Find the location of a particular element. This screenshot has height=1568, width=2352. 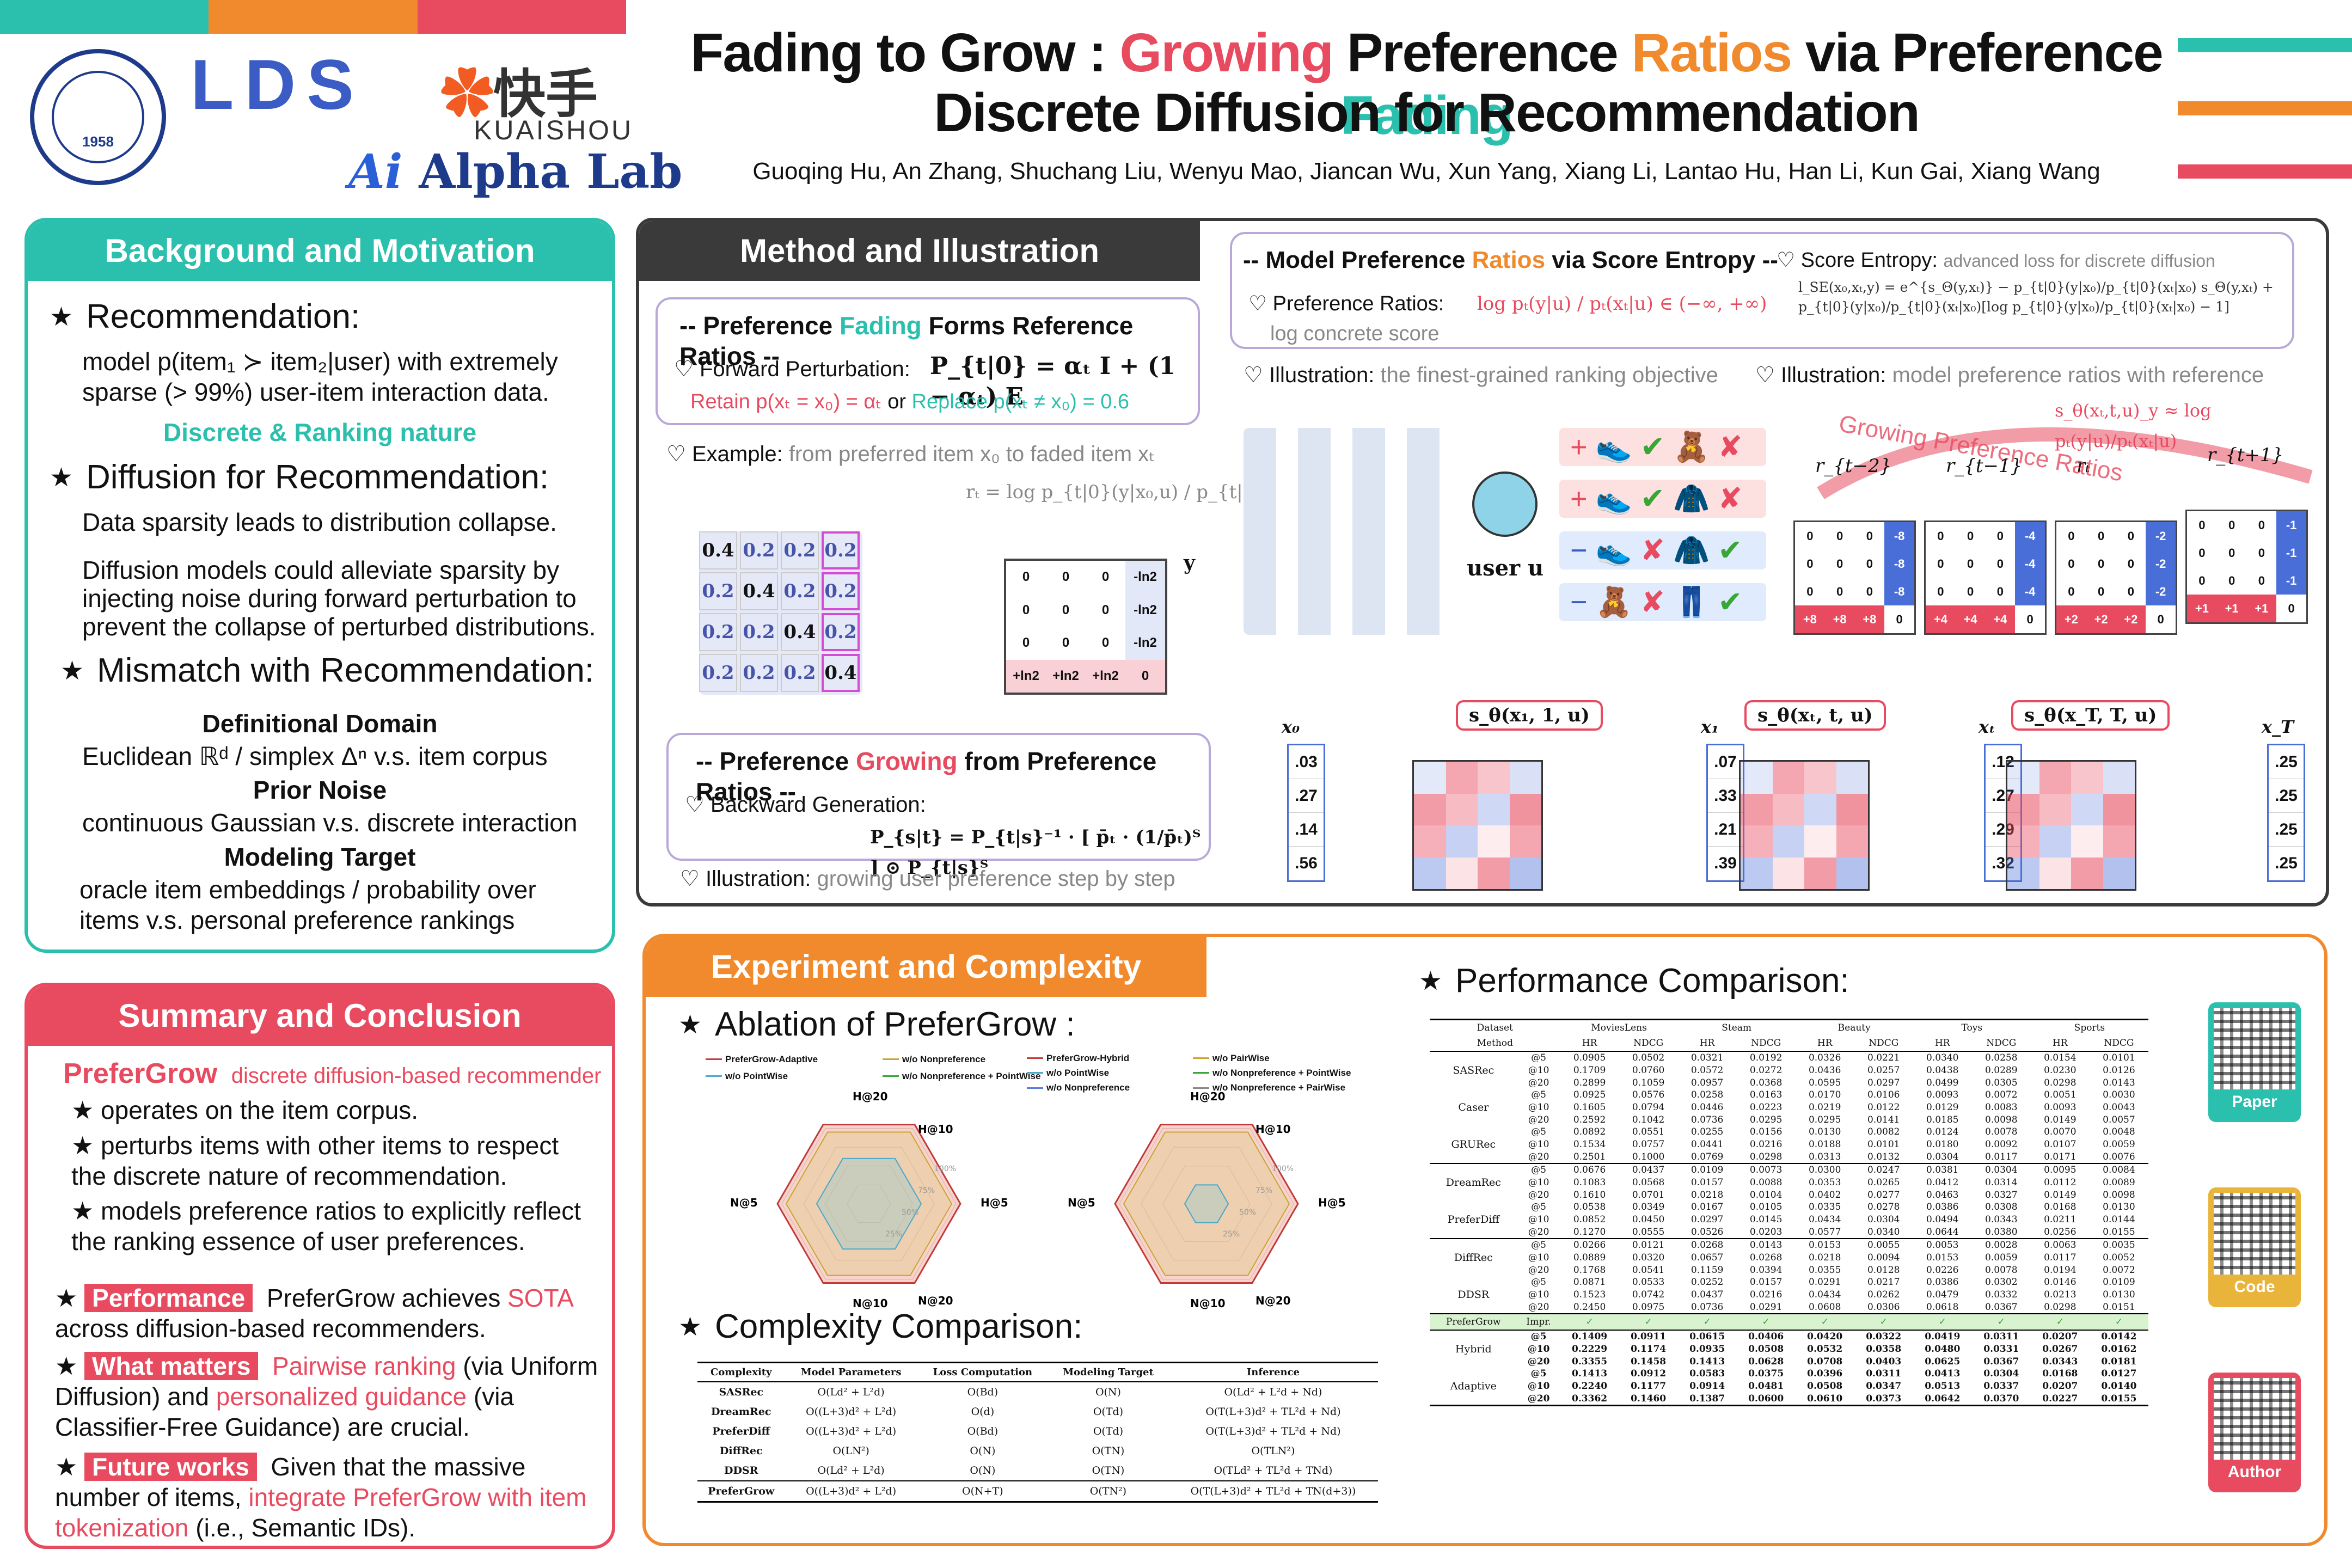

table-cell: @10 is located at coordinates (1538, 1107).